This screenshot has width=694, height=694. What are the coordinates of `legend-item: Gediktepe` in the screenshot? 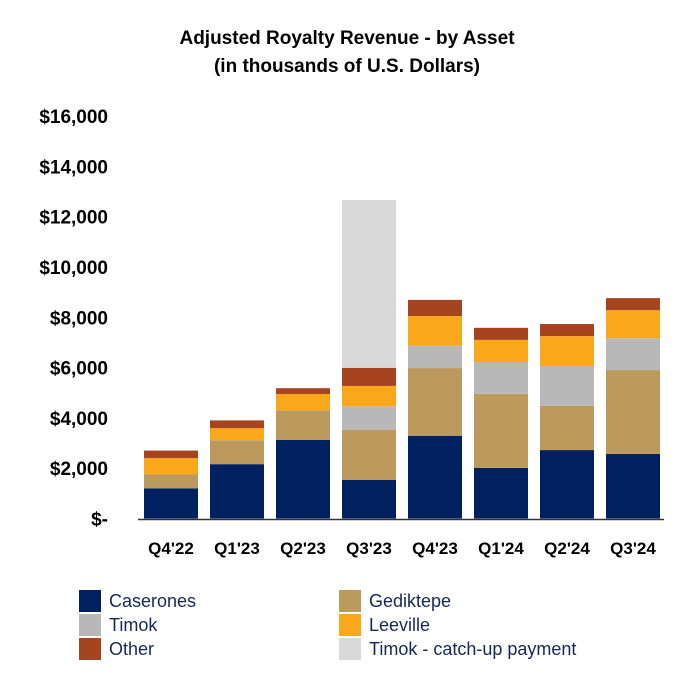 It's located at (395, 601).